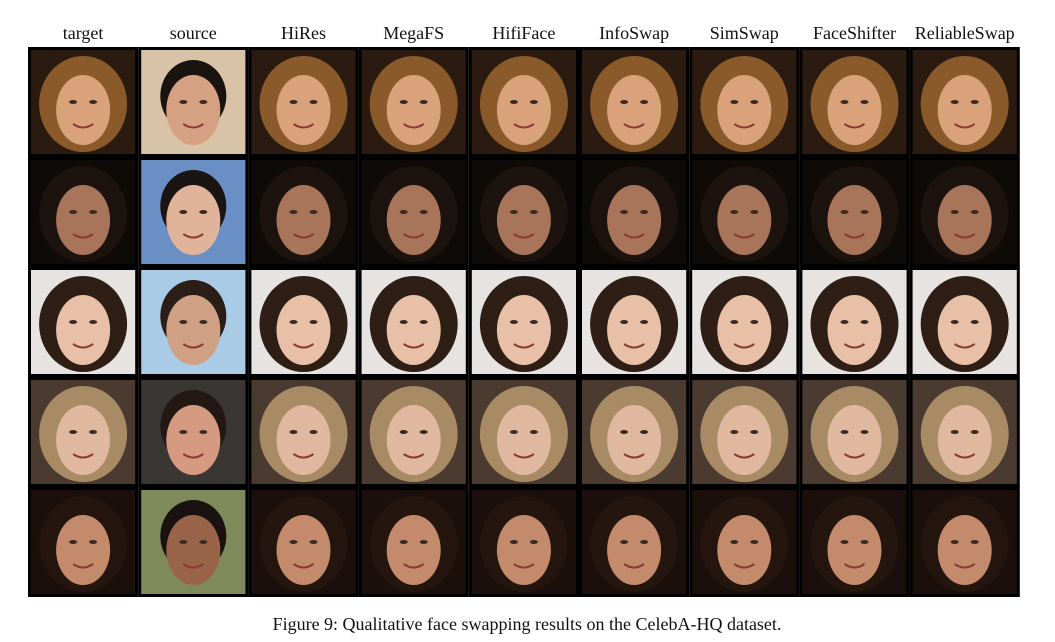 The image size is (1055, 642). I want to click on column-header: target, so click(83, 33).